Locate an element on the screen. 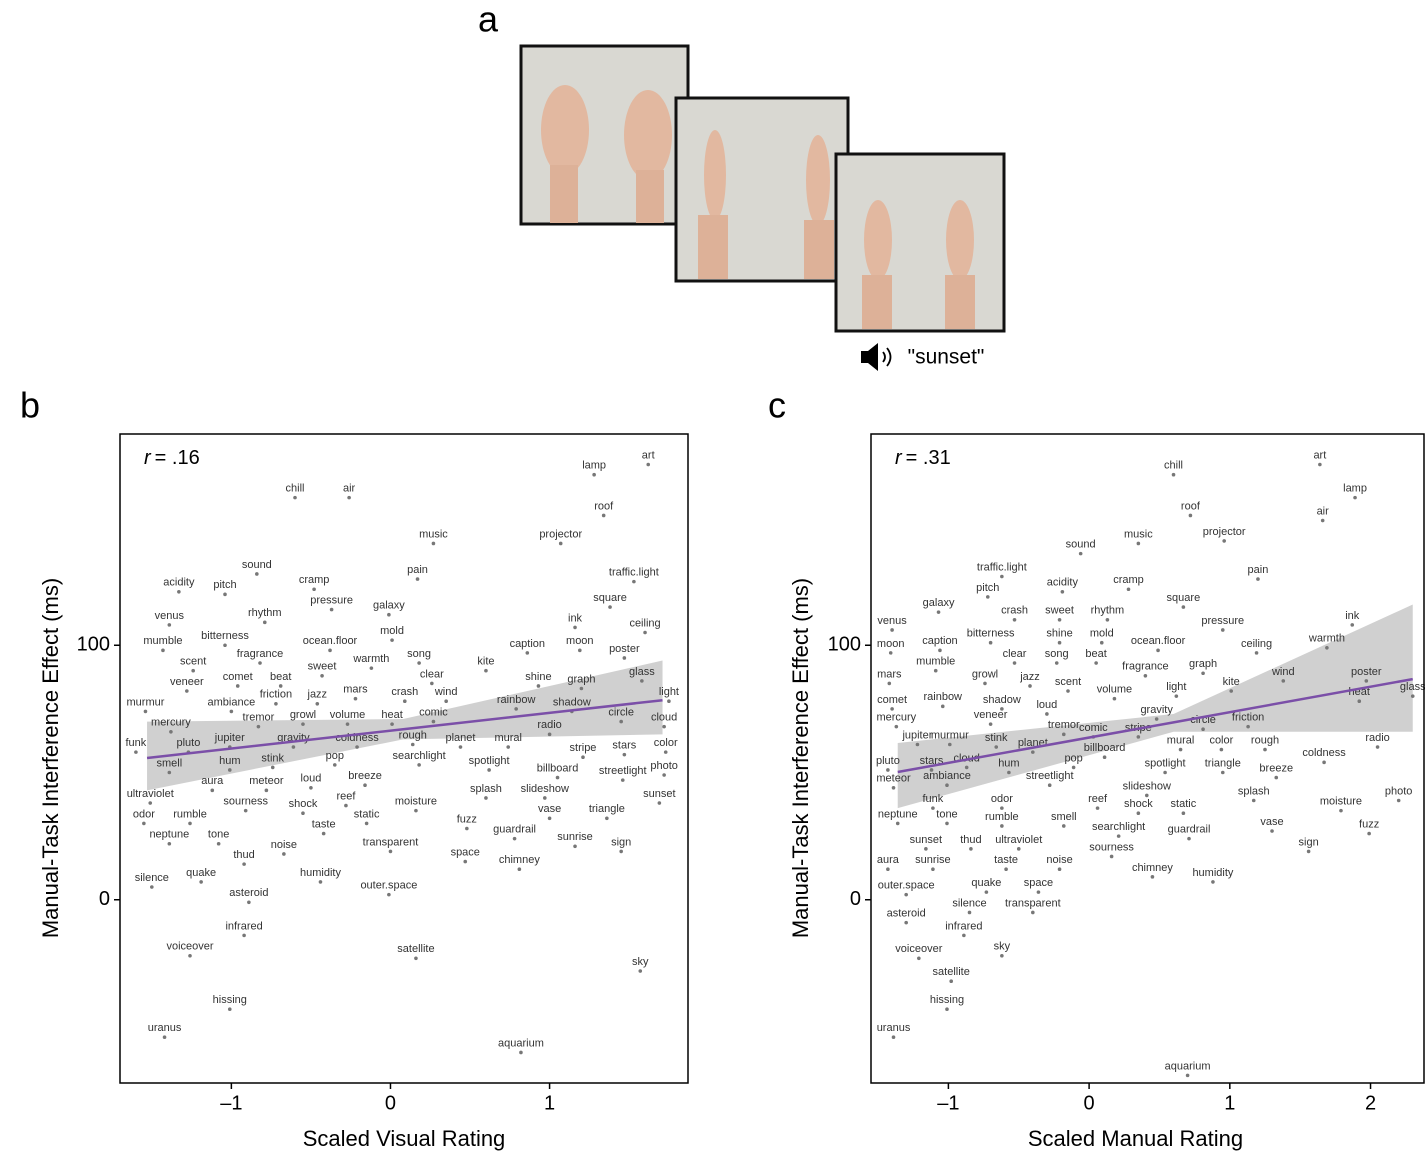 This screenshot has width=1425, height=1155. point-label: sign is located at coordinates (1309, 842).